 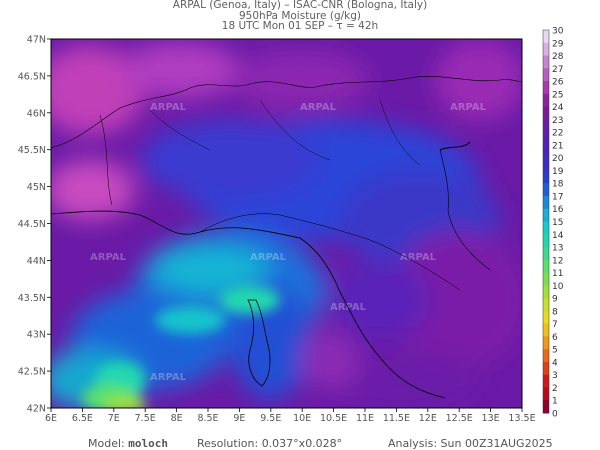 I want to click on colorbar-label: 19, so click(x=558, y=172).